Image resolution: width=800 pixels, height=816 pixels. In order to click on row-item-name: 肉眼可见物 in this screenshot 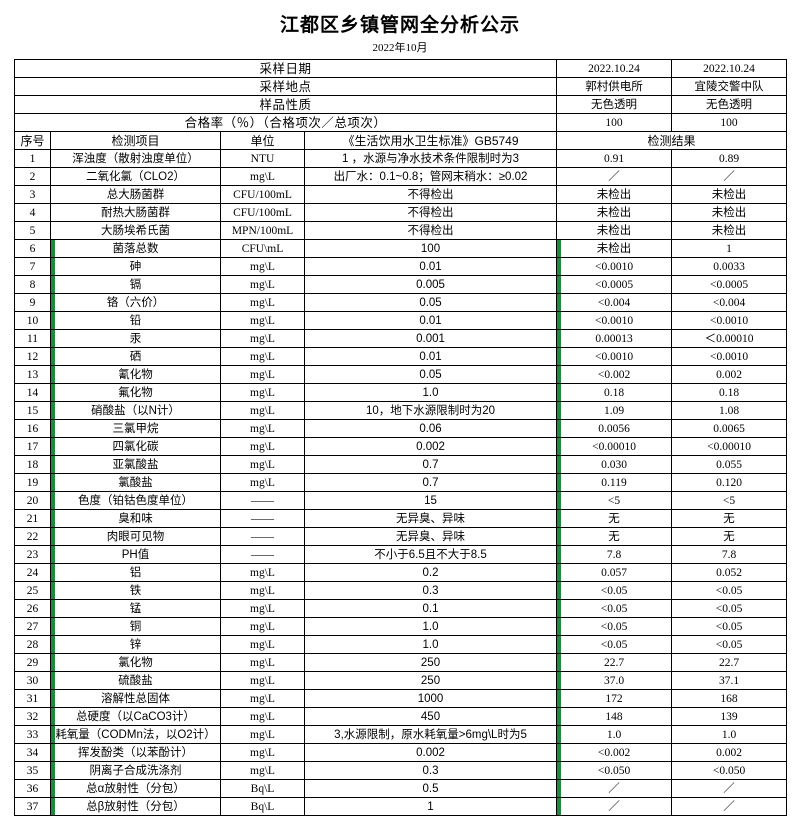, I will do `click(135, 536)`.